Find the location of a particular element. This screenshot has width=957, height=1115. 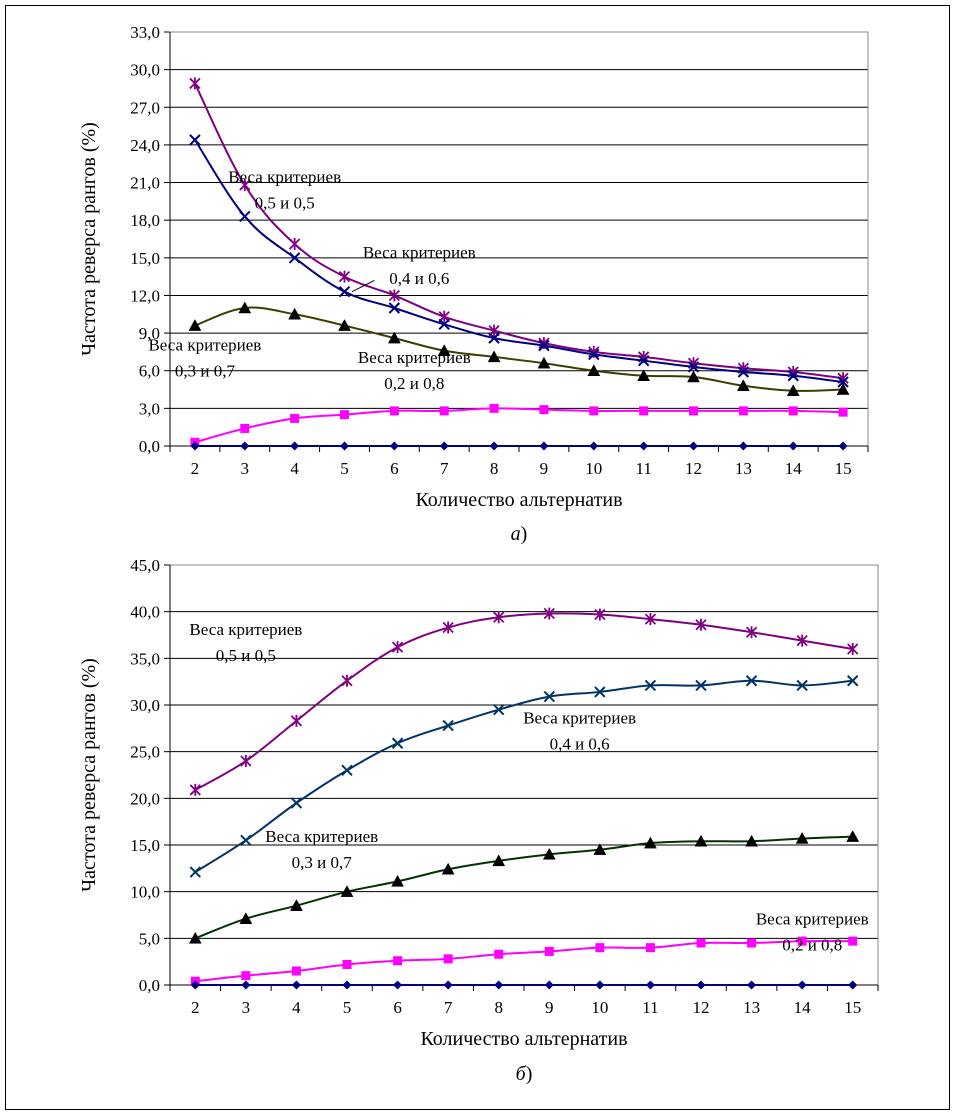

chart-subtitle: б) is located at coordinates (524, 1074).